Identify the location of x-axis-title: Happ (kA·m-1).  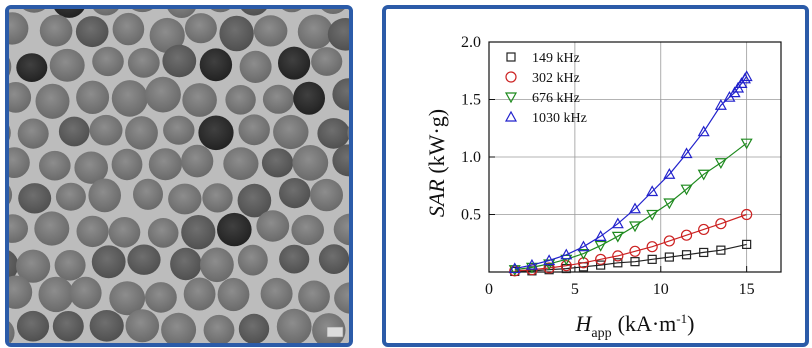
(635, 326).